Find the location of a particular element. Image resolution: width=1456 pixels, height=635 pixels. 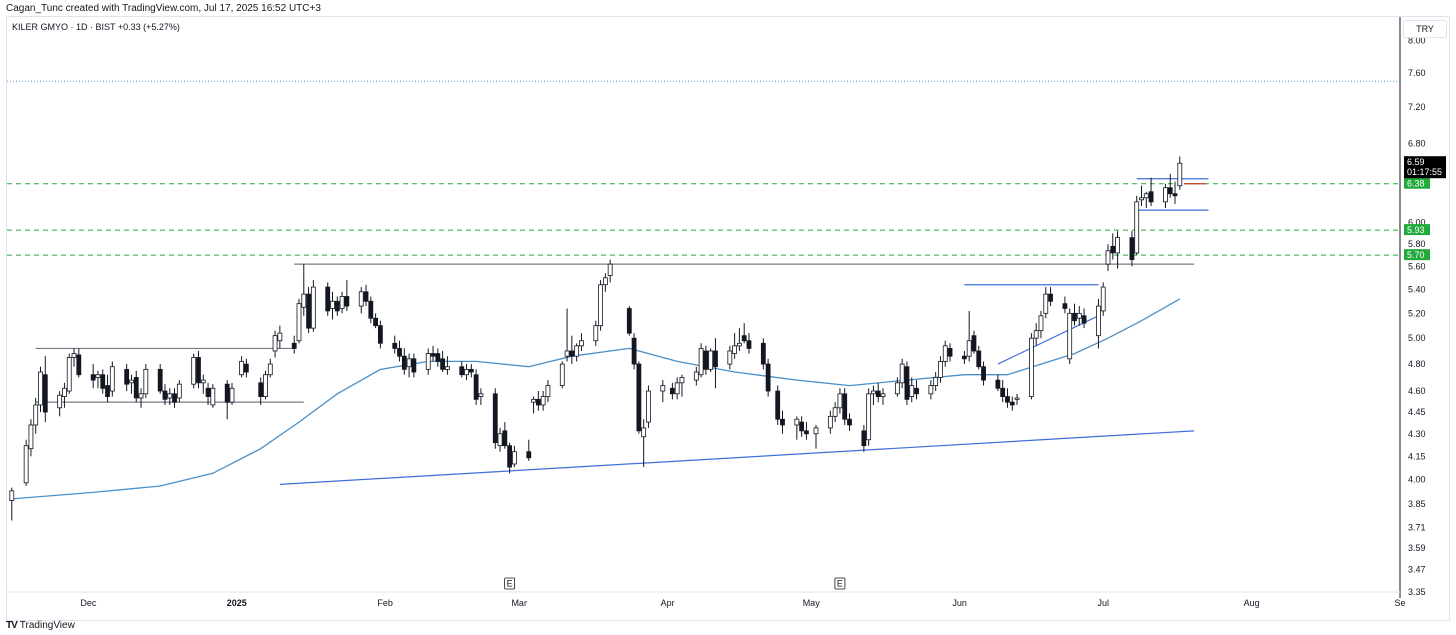

time-tick-label: May is located at coordinates (812, 603).